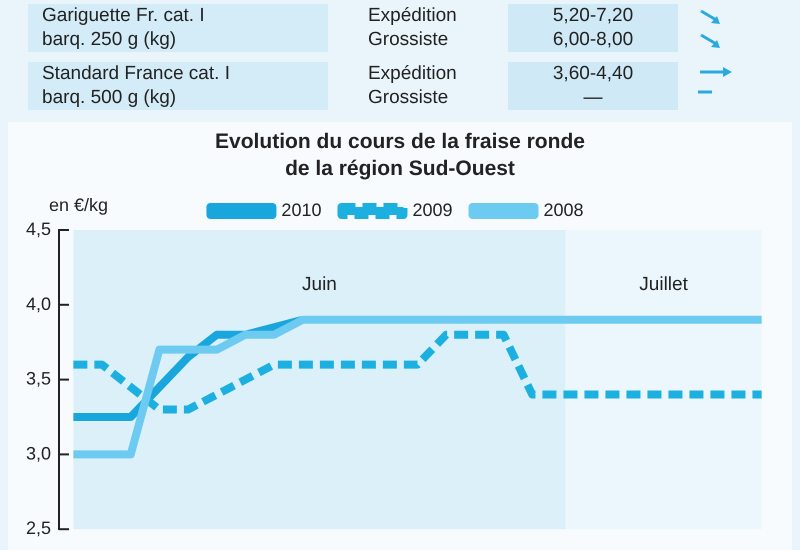 This screenshot has height=550, width=800. What do you see at coordinates (39, 528) in the screenshot?
I see `y-tick-label: 2,5` at bounding box center [39, 528].